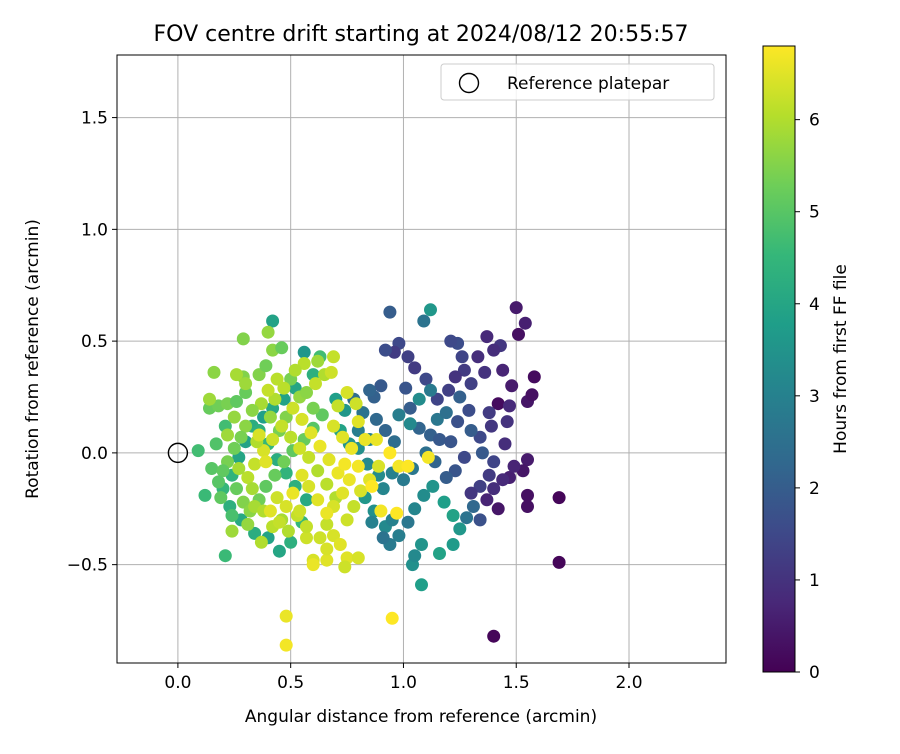 The width and height of the screenshot is (900, 754). Describe the element at coordinates (814, 305) in the screenshot. I see `colorbar-tick-label: 4` at that location.